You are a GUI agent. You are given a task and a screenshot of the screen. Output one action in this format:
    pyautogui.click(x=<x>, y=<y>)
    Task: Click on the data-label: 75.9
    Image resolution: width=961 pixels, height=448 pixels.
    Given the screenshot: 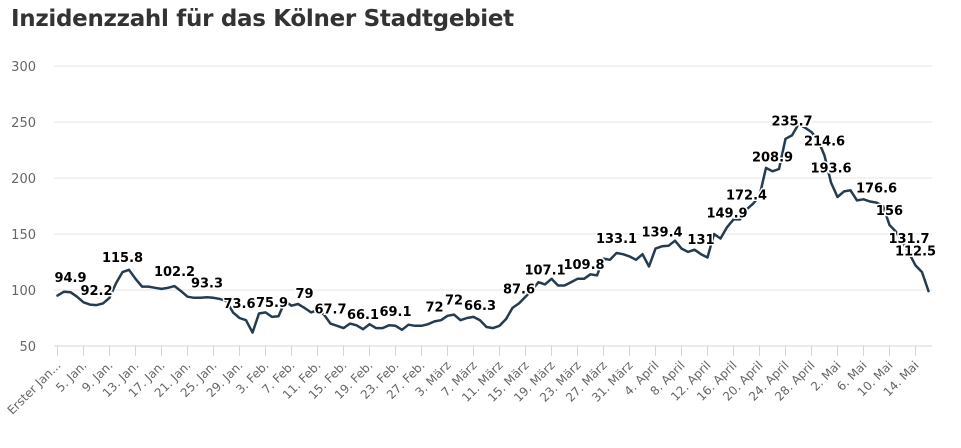 What is the action you would take?
    pyautogui.click(x=272, y=303)
    